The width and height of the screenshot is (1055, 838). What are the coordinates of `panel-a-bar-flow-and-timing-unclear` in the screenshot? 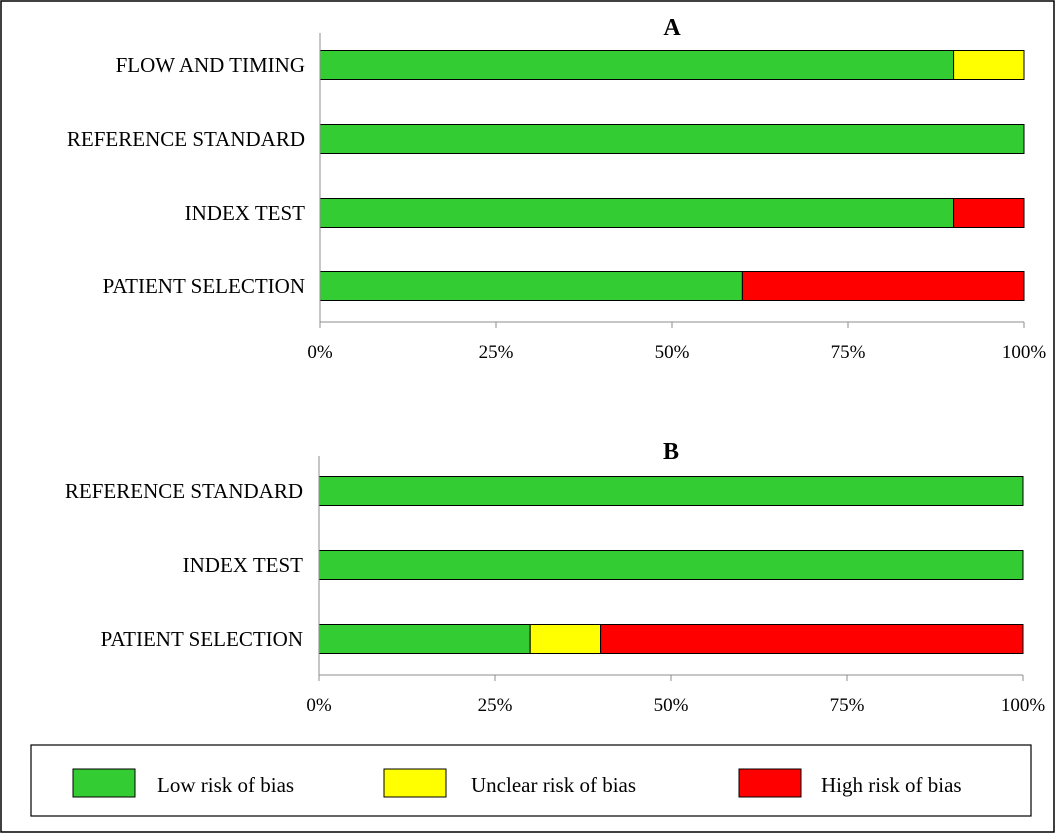 It's located at (989, 65).